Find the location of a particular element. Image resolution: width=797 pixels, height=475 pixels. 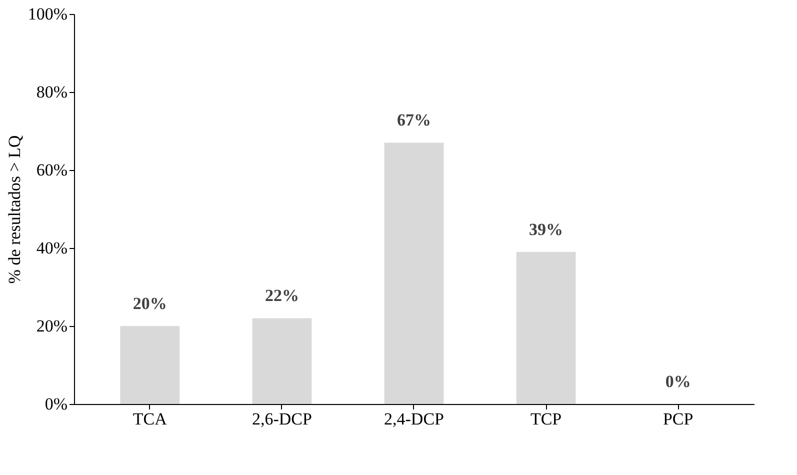

y-tick-label: 0% is located at coordinates (56, 404).